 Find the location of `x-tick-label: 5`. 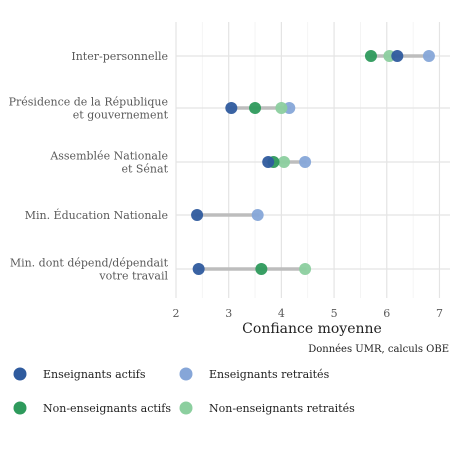

x-tick-label: 5 is located at coordinates (334, 313).